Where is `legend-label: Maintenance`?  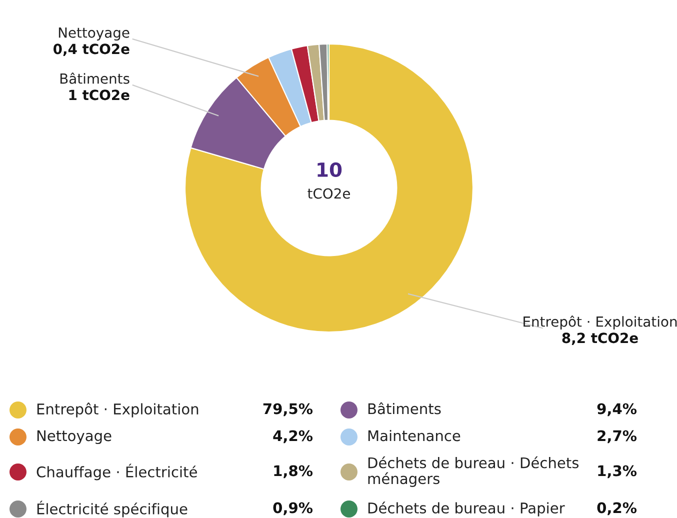 legend-label: Maintenance is located at coordinates (414, 436).